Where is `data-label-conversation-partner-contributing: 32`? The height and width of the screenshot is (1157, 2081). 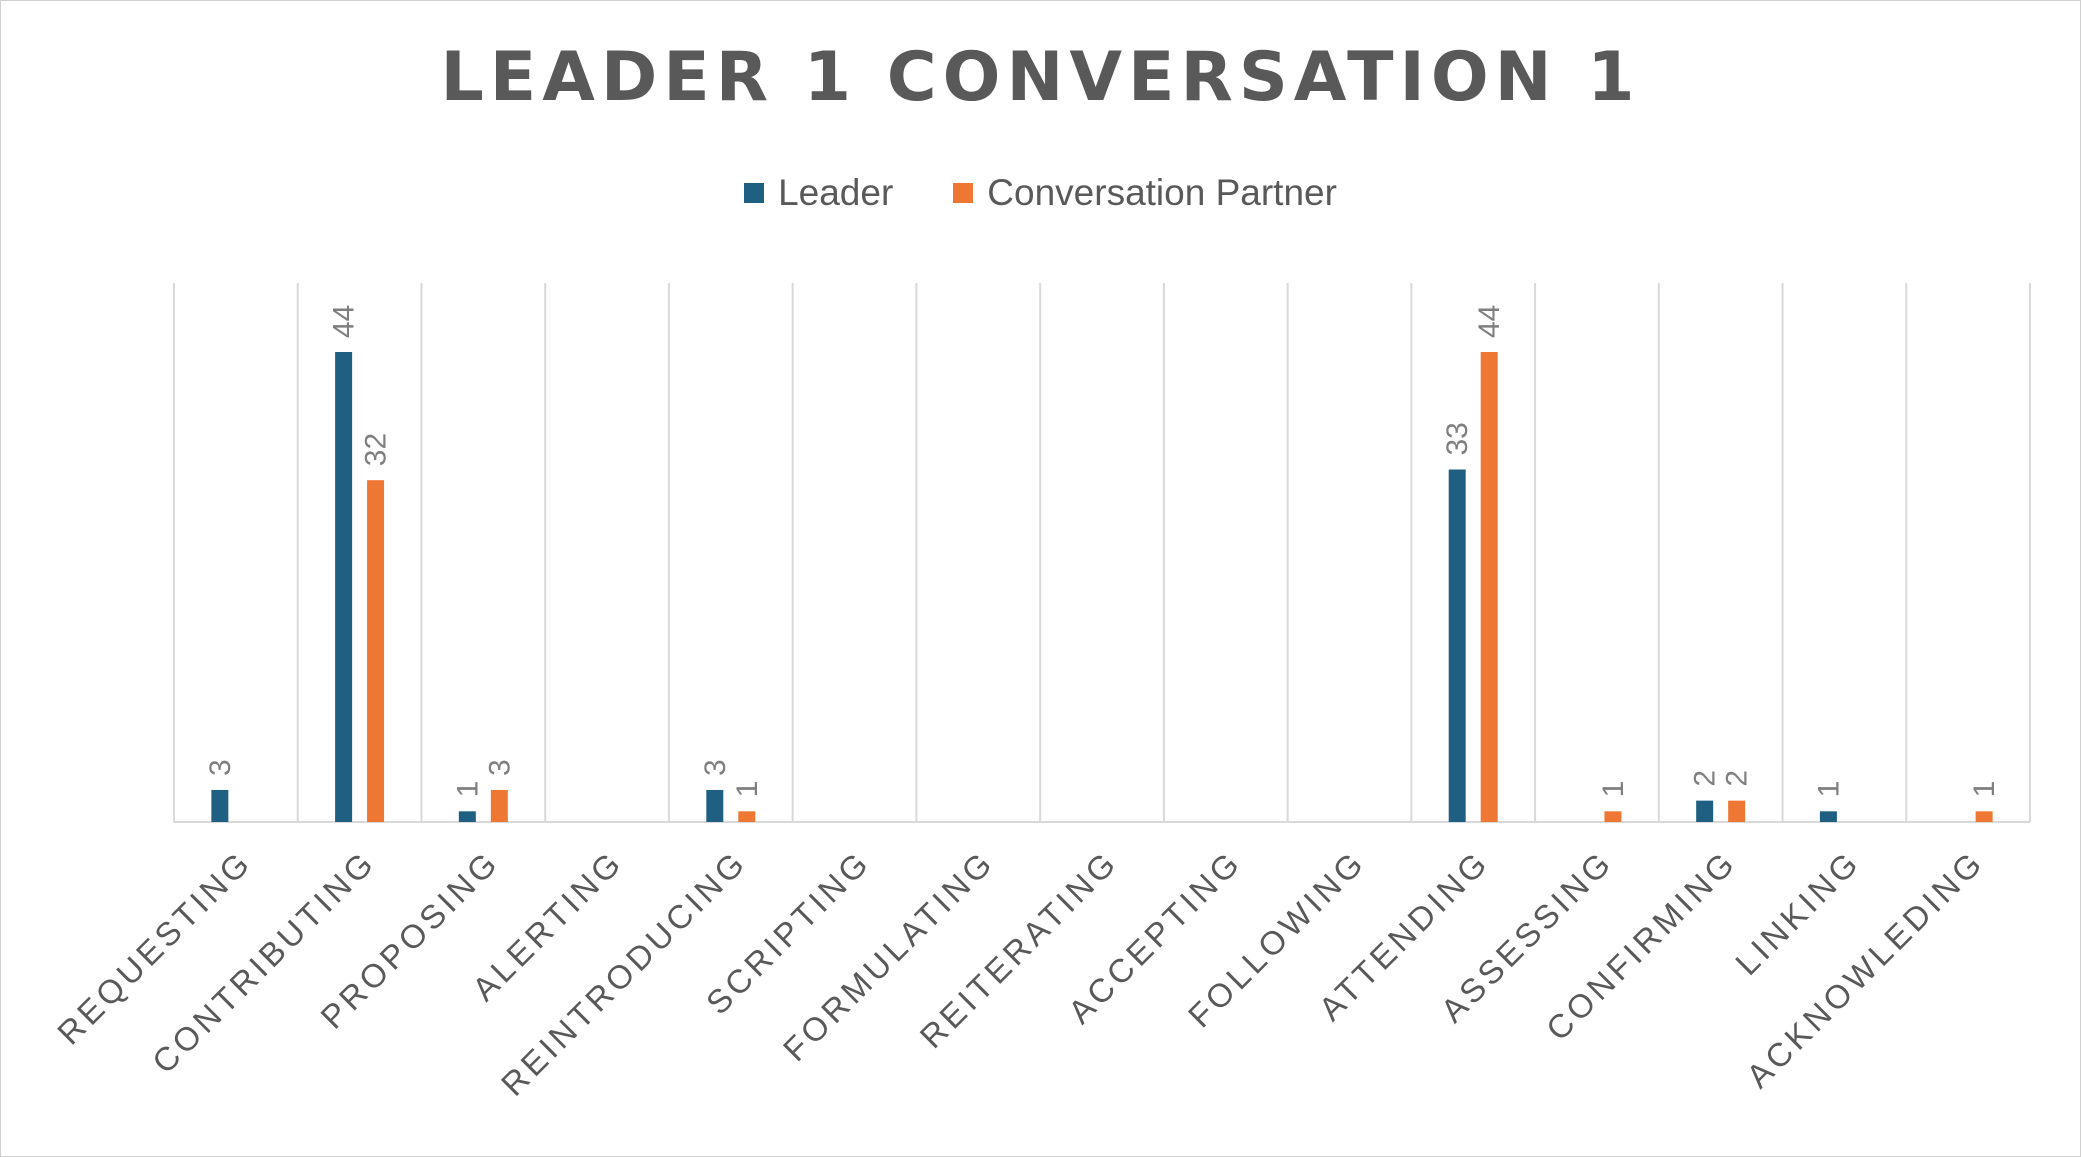
data-label-conversation-partner-contributing: 32 is located at coordinates (376, 449).